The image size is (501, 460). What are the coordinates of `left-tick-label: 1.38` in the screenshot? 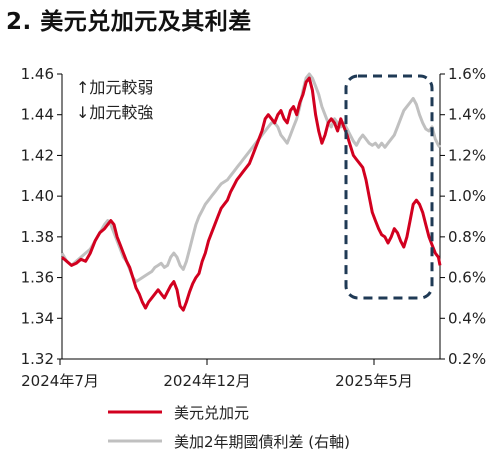 It's located at (37, 237).